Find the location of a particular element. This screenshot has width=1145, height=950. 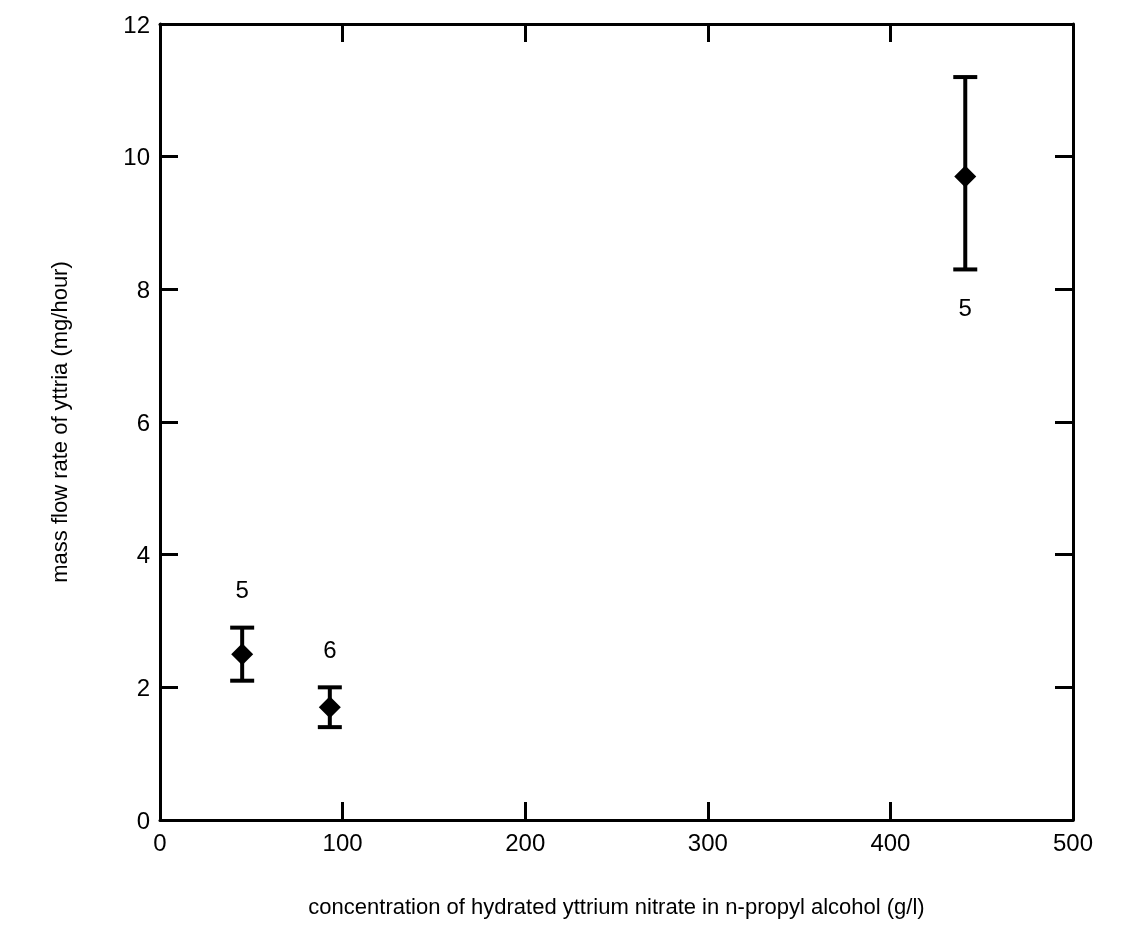

y-axis-title: mass flow rate of yttria (mg/hour) is located at coordinates (59, 422).